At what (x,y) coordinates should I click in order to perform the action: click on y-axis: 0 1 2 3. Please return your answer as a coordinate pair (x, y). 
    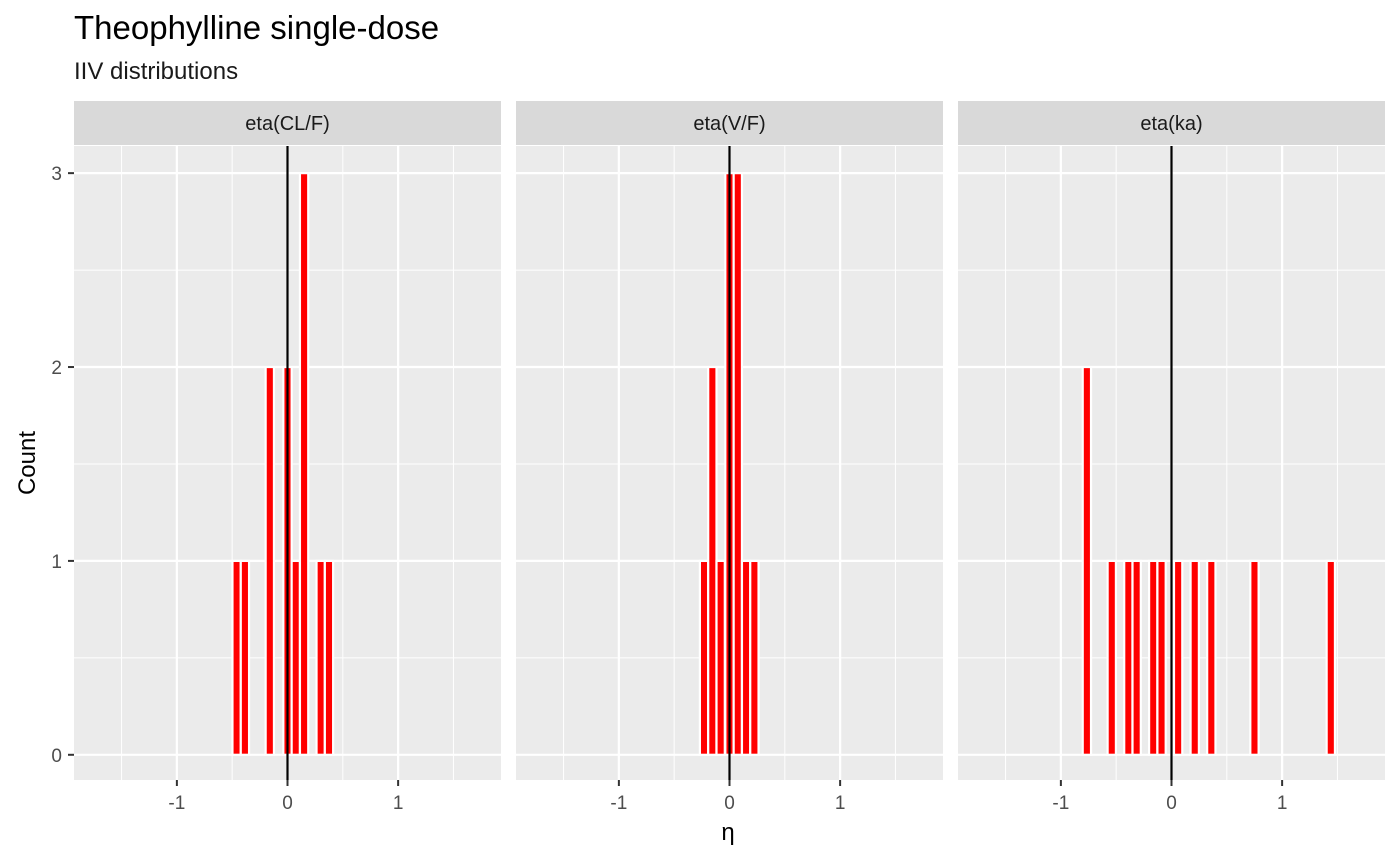
    Looking at the image, I should click on (62, 465).